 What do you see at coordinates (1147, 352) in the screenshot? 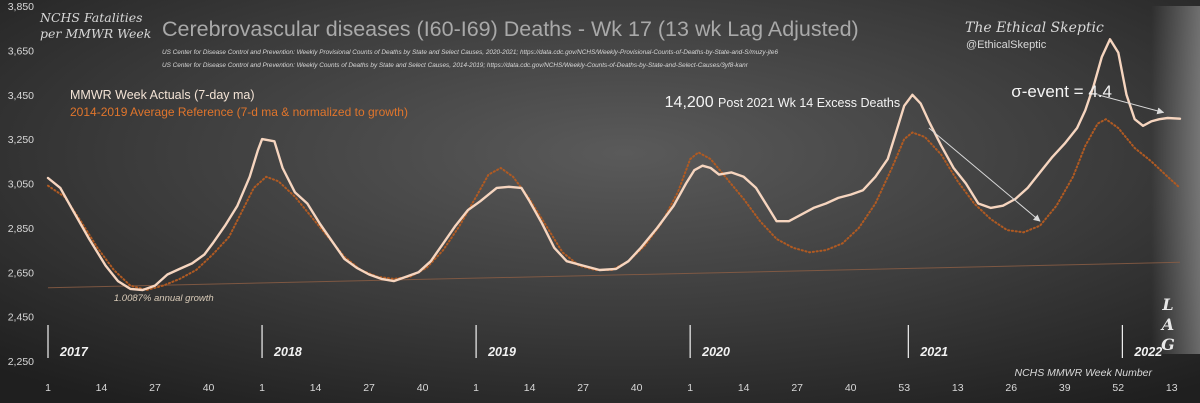
I see `year-label: 2022` at bounding box center [1147, 352].